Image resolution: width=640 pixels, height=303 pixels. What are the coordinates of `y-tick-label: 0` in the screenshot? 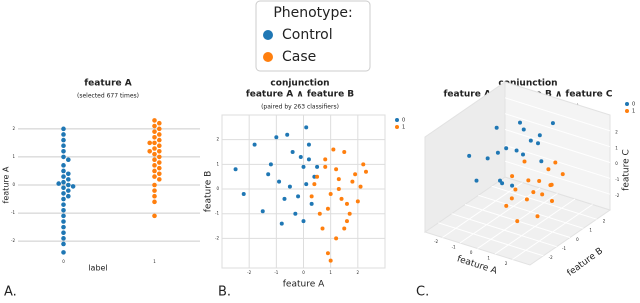 It's located at (217, 188).